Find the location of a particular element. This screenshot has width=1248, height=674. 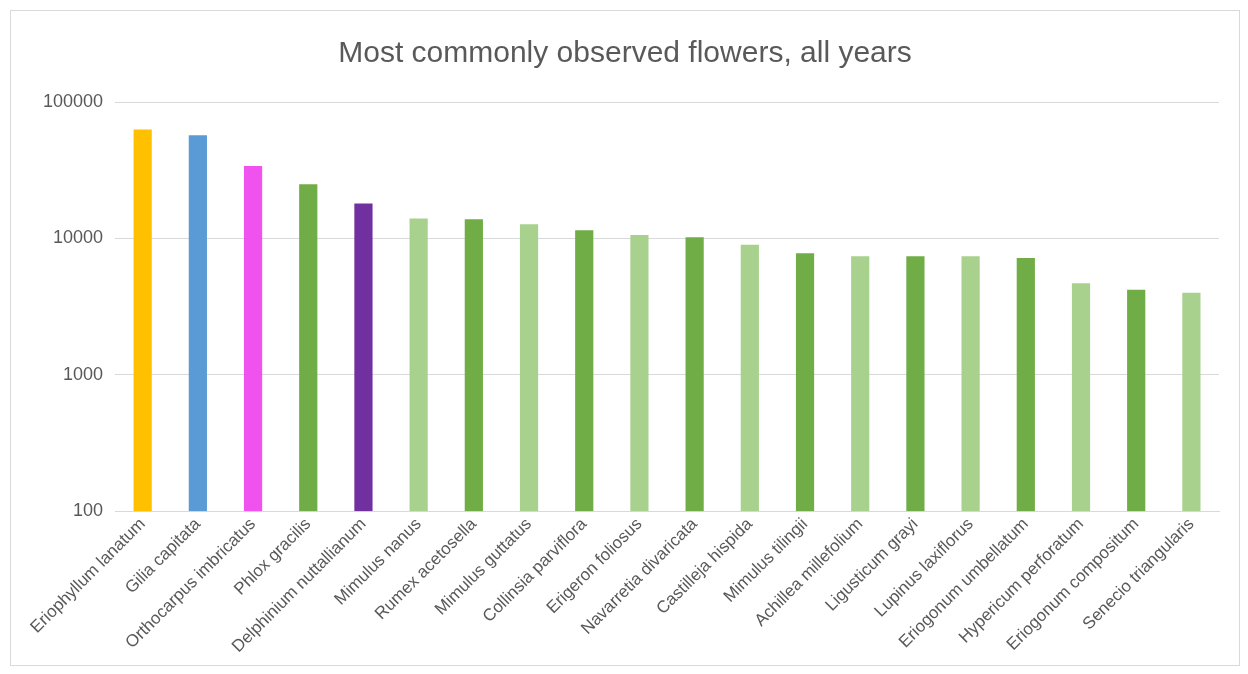

y-tick-label: 10000 is located at coordinates (78, 237).